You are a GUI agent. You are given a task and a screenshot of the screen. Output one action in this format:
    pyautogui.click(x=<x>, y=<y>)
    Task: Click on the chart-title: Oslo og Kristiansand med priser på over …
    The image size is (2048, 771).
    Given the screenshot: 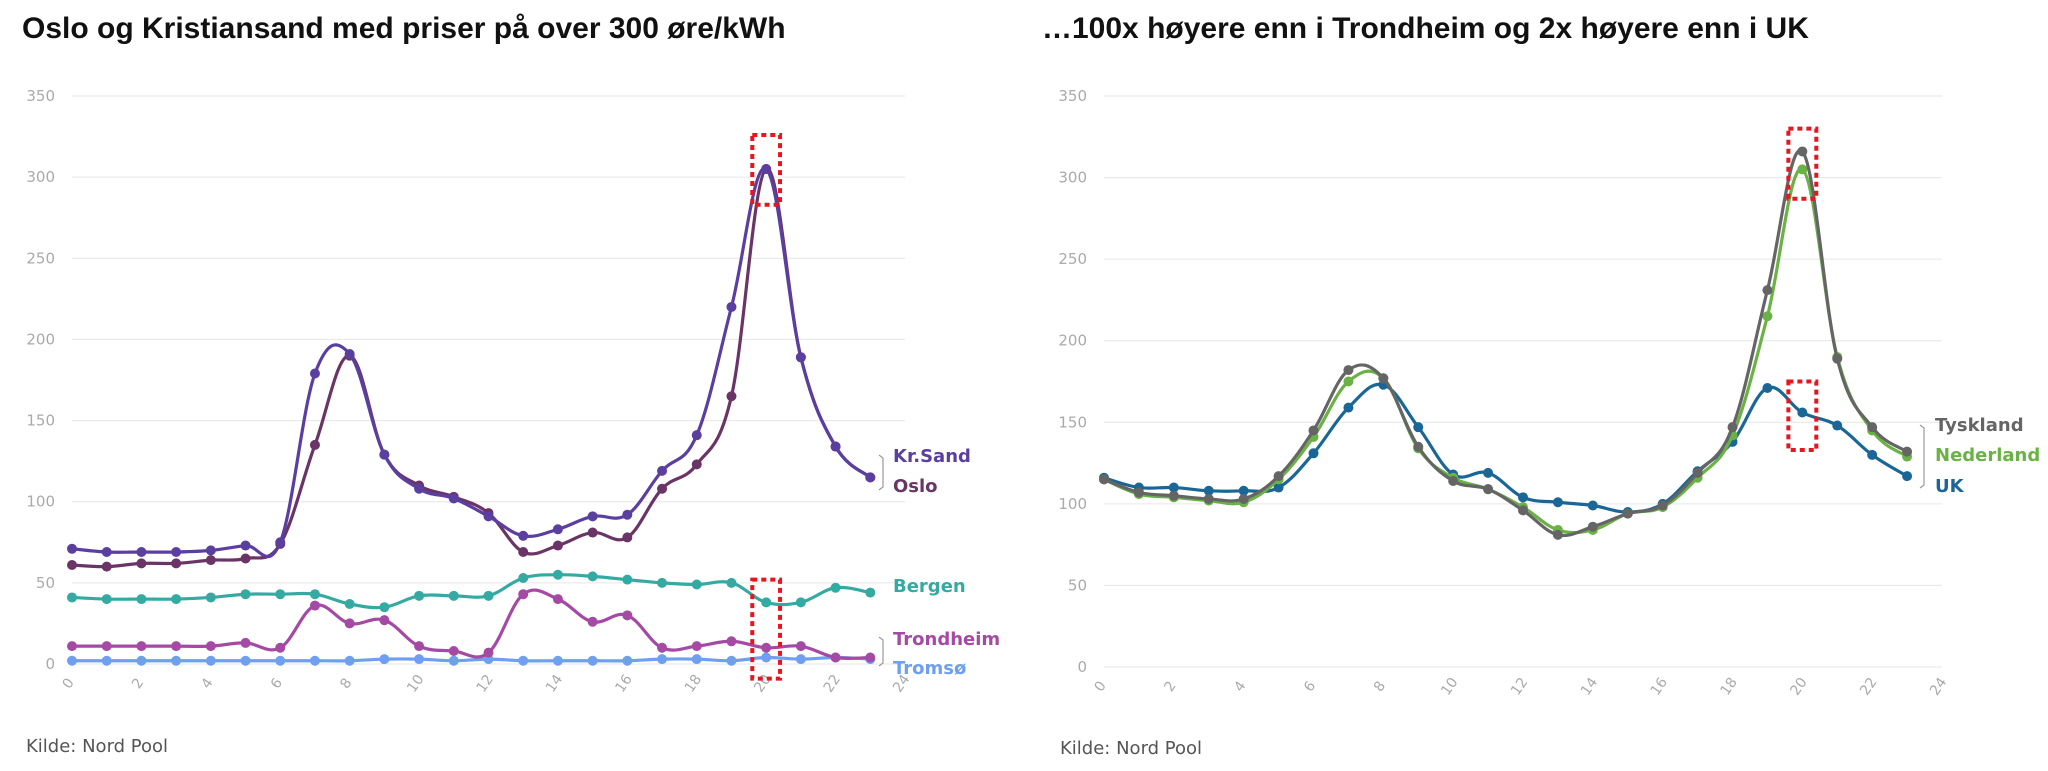 What is the action you would take?
    pyautogui.click(x=404, y=28)
    